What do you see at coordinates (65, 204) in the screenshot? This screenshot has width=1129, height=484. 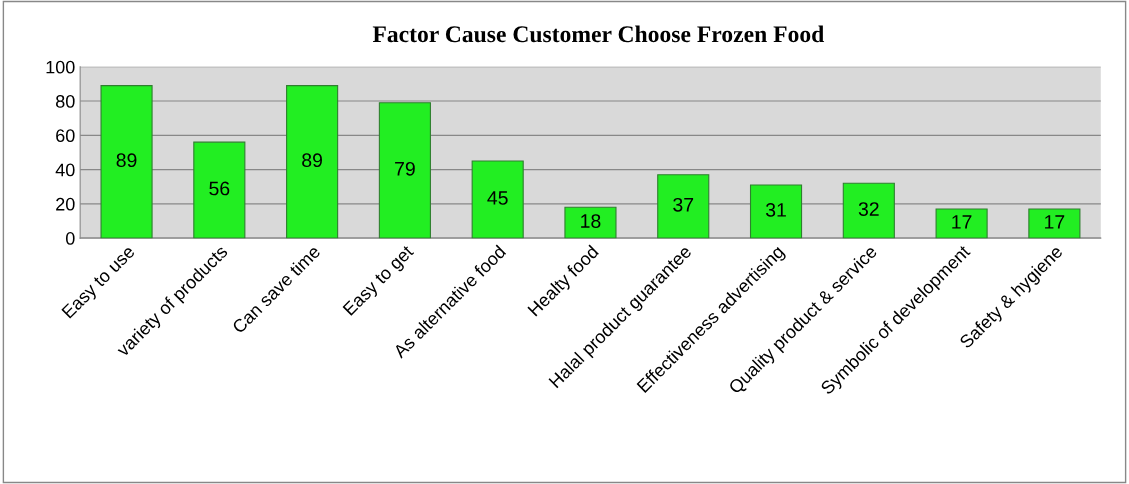 I see `y-tick-label: 20` at bounding box center [65, 204].